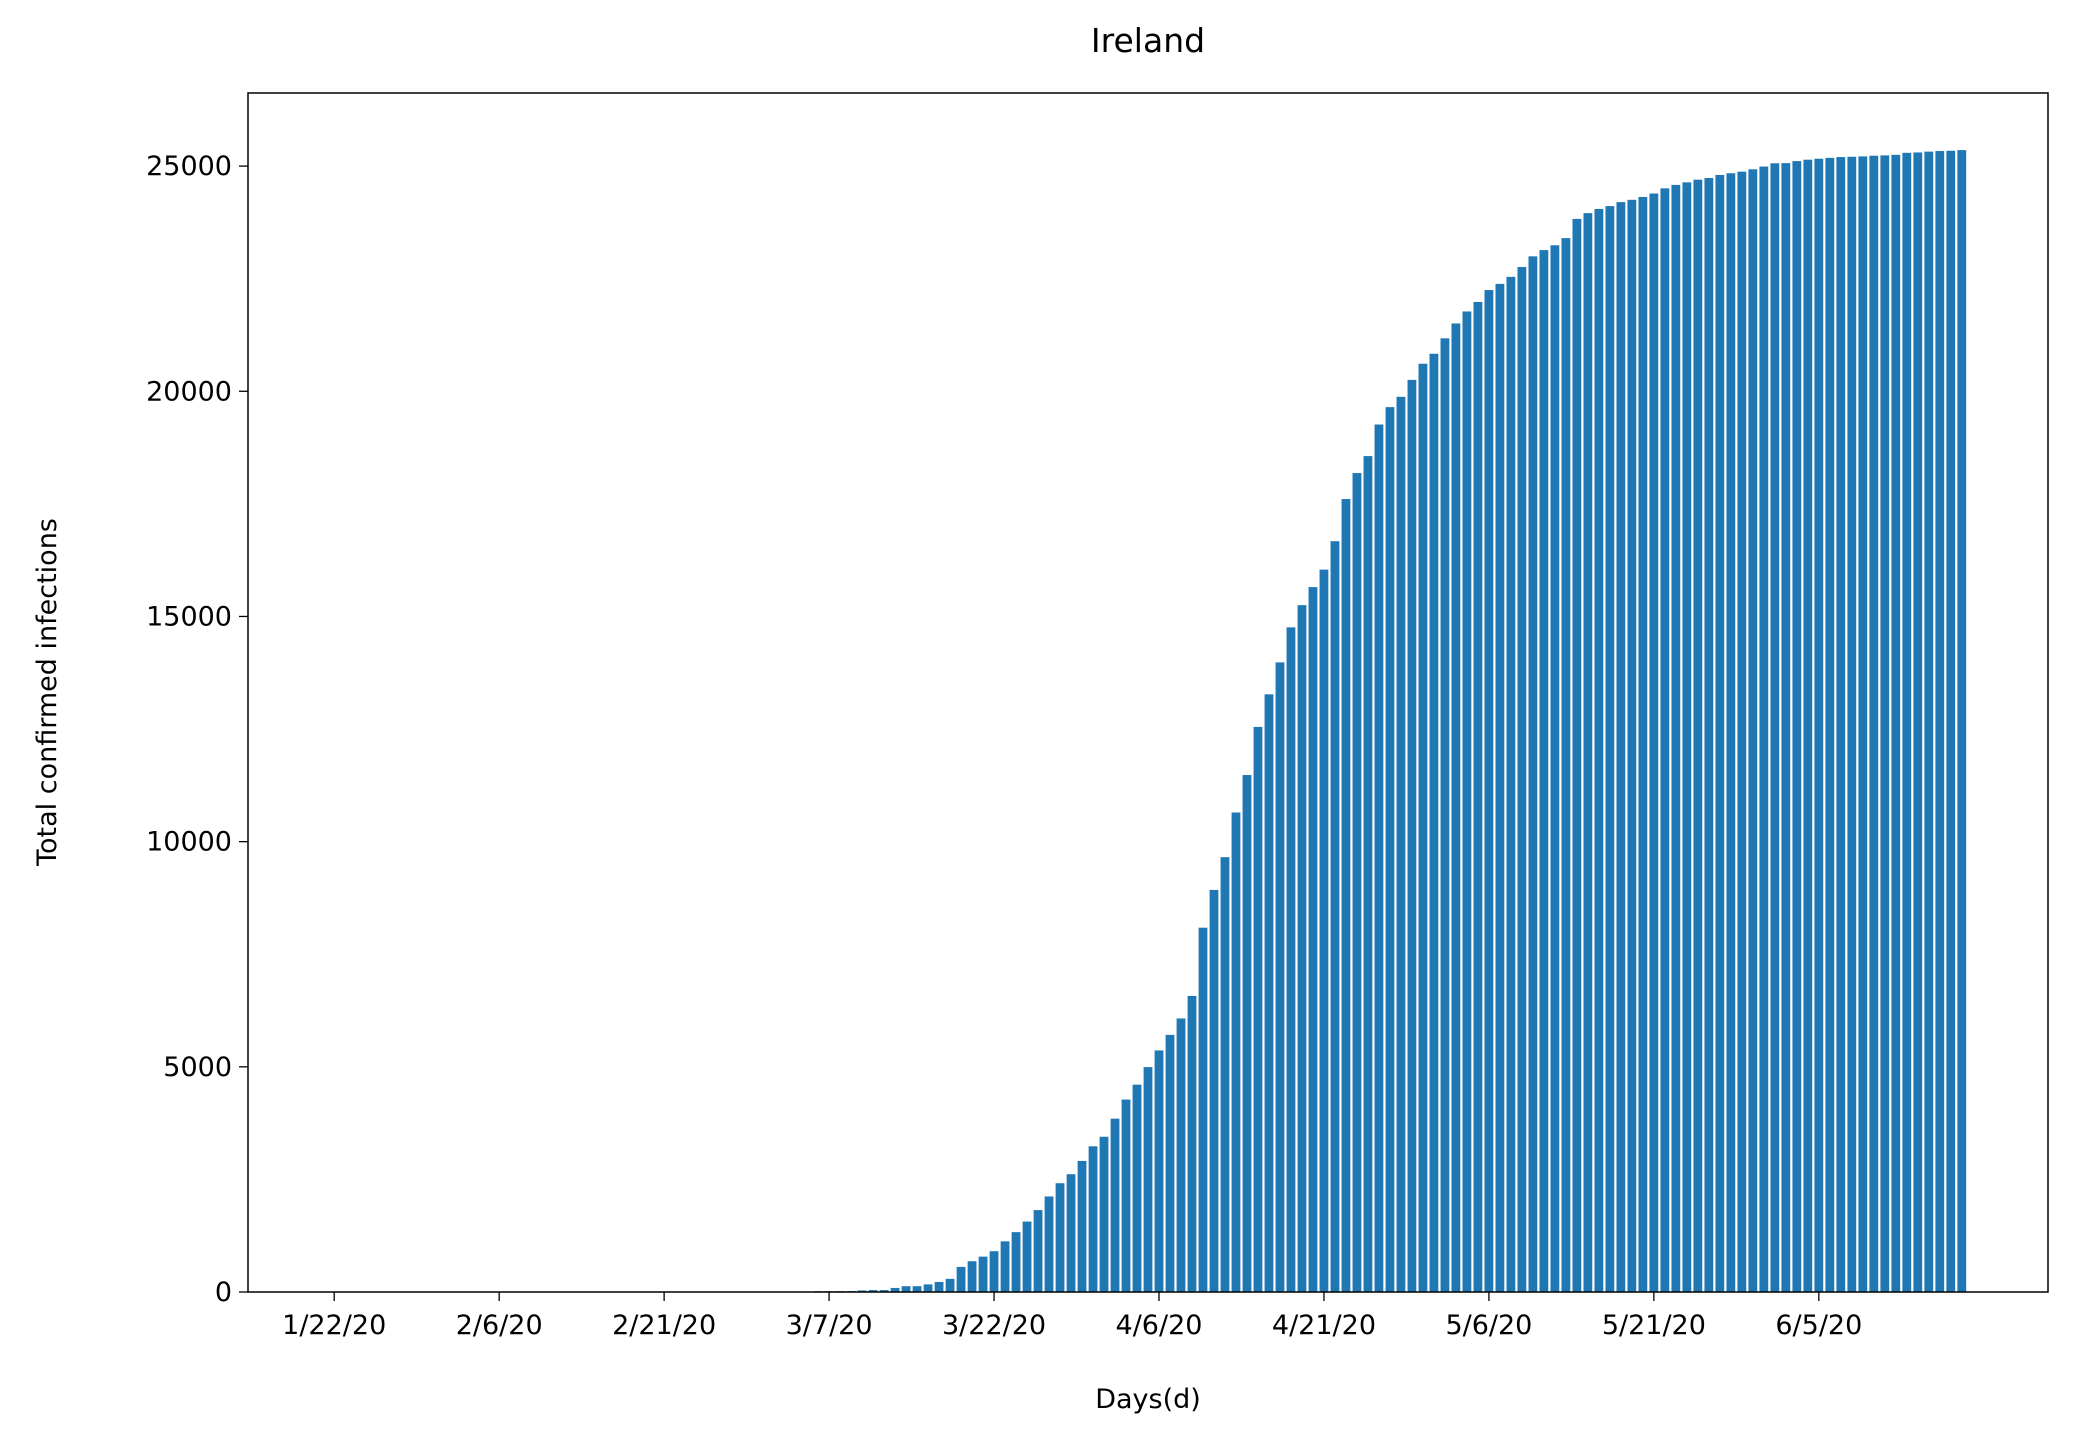 This screenshot has height=1448, width=2078. What do you see at coordinates (1818, 1325) in the screenshot?
I see `x-tick-label: 6/5/20` at bounding box center [1818, 1325].